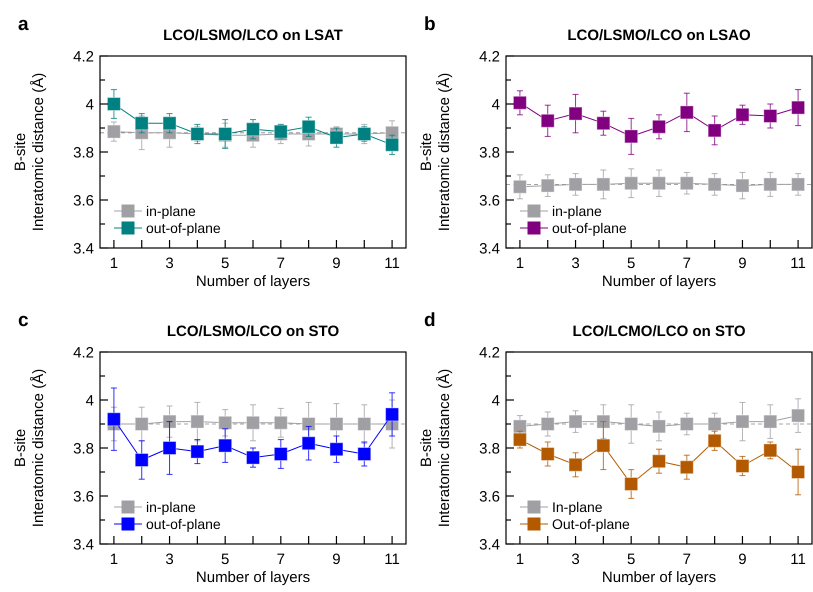 The height and width of the screenshot is (592, 813). I want to click on text: d, so click(430, 320).